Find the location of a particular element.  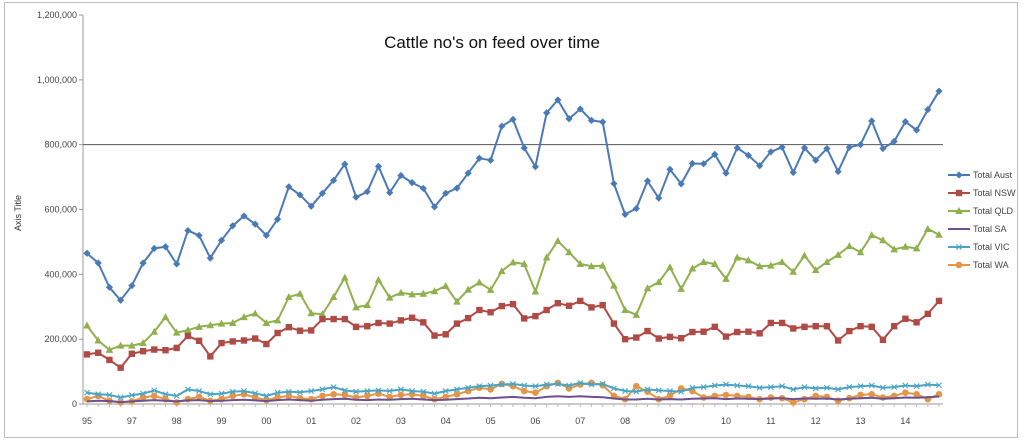

legend-marker is located at coordinates (959, 247).